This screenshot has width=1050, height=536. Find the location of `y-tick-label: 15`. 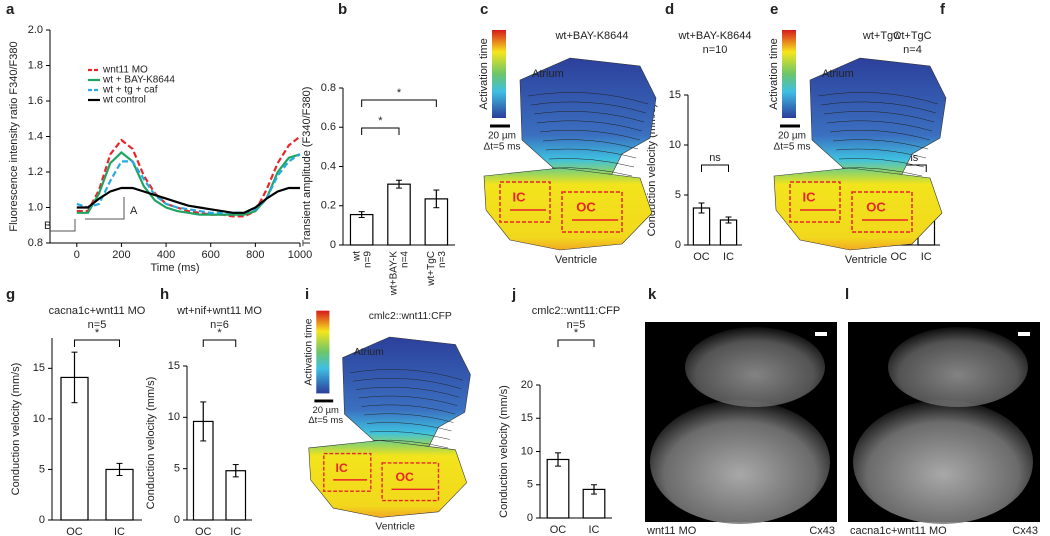

y-tick-label: 15 is located at coordinates (675, 95).